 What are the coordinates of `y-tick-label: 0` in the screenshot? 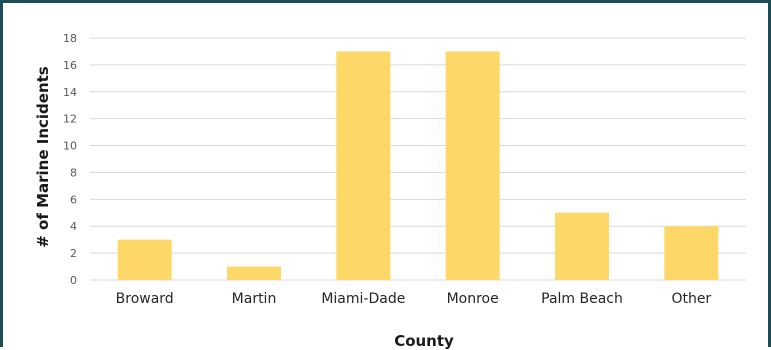 It's located at (73, 280).